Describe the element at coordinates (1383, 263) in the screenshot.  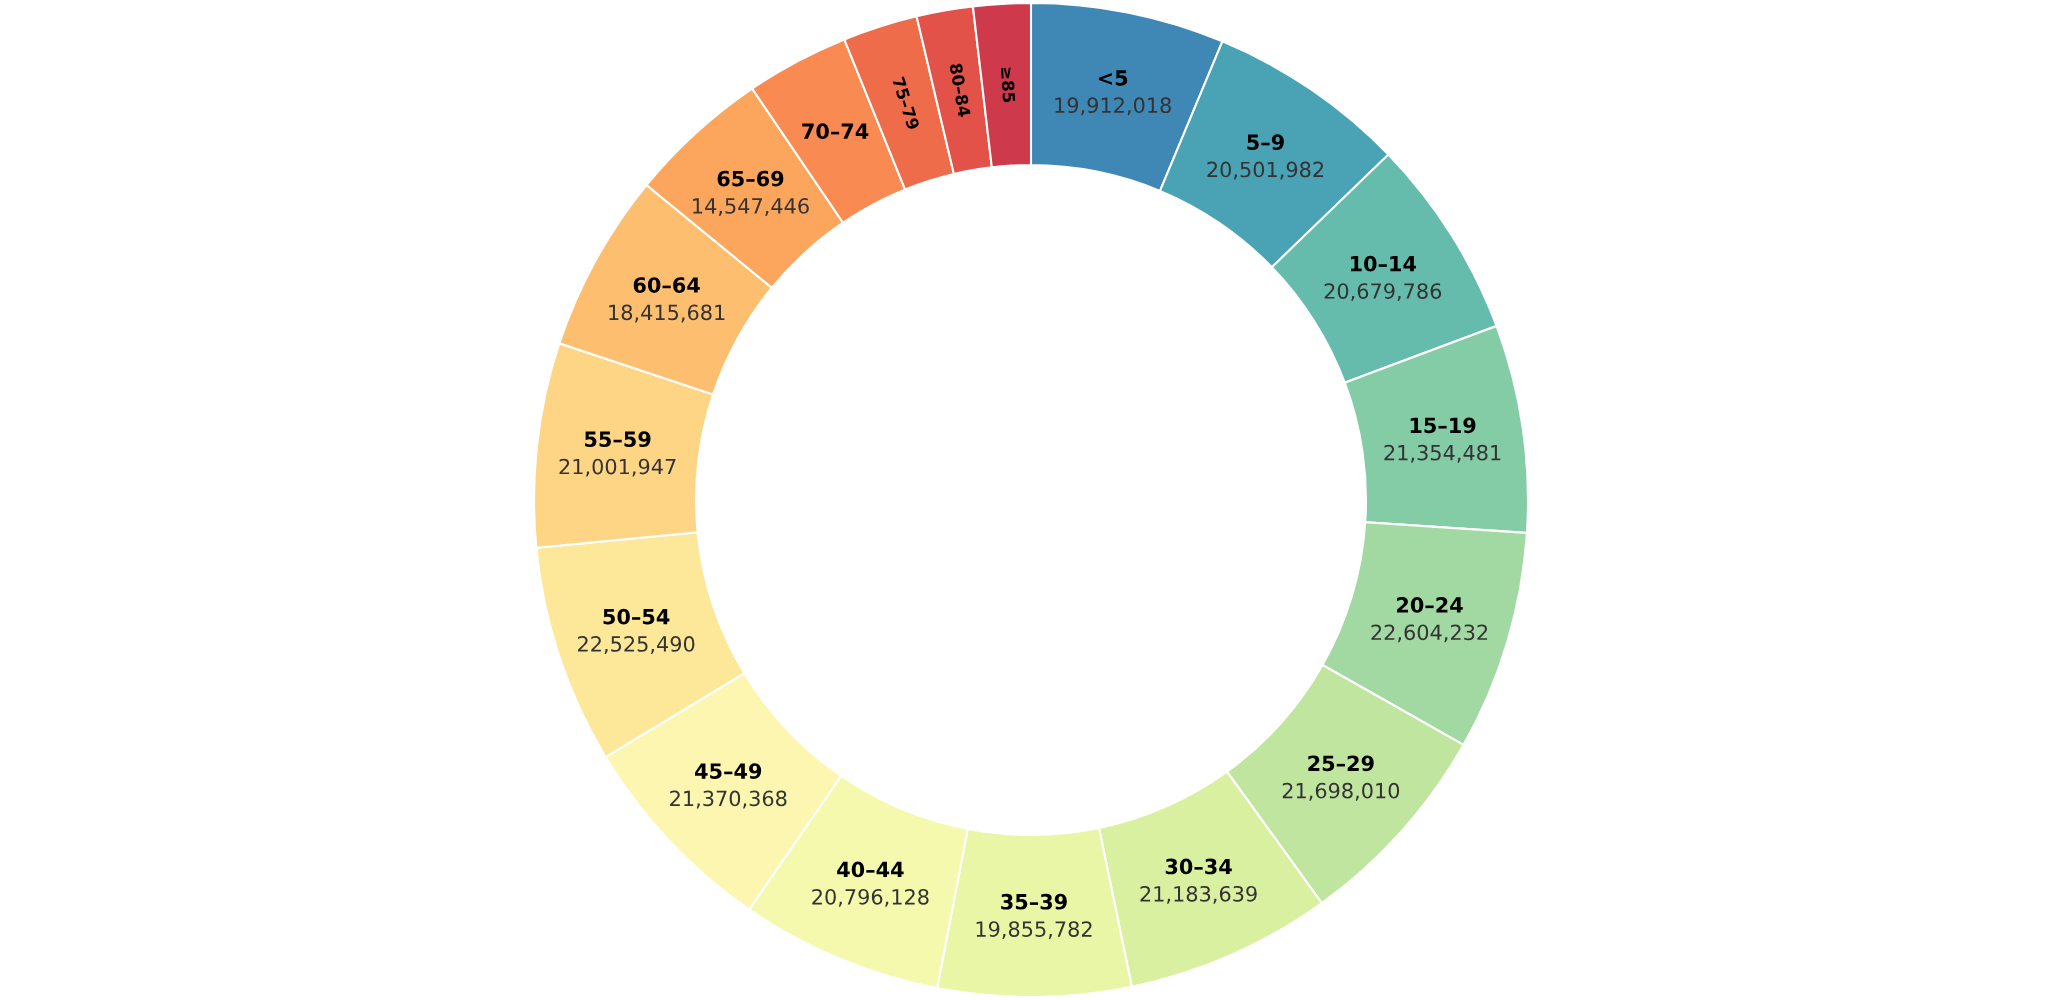
I see `slice-label: 10–14` at that location.